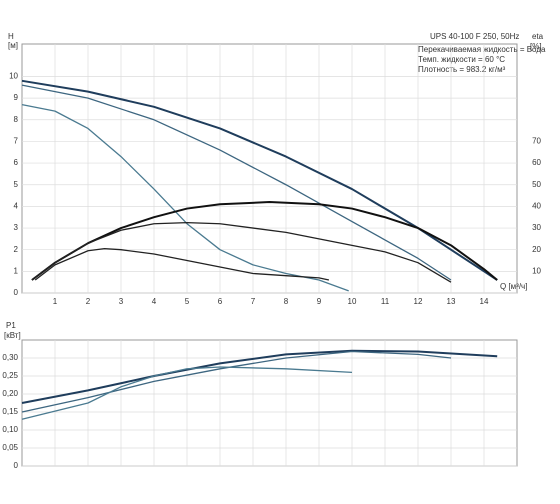 The width and height of the screenshot is (560, 504). Describe the element at coordinates (286, 301) in the screenshot. I see `x-tick-label: 8` at that location.